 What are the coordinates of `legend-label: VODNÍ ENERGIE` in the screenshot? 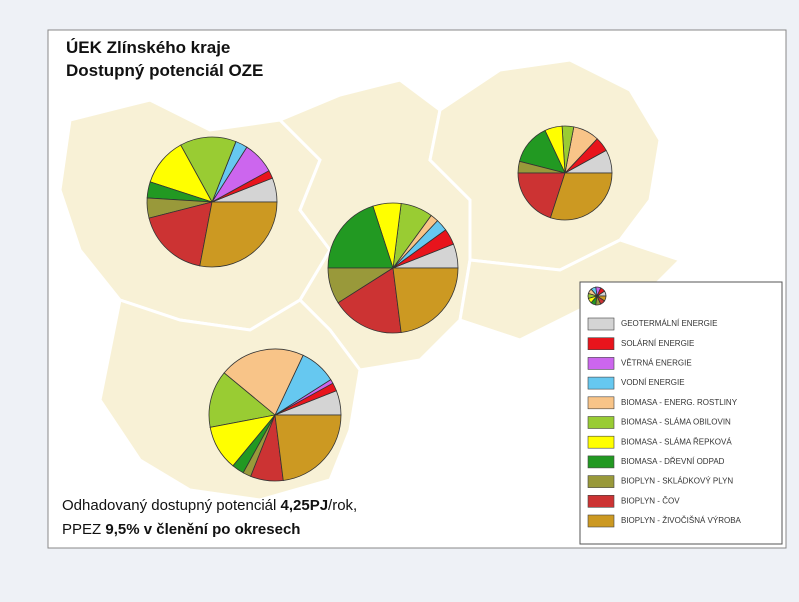 It's located at (653, 382).